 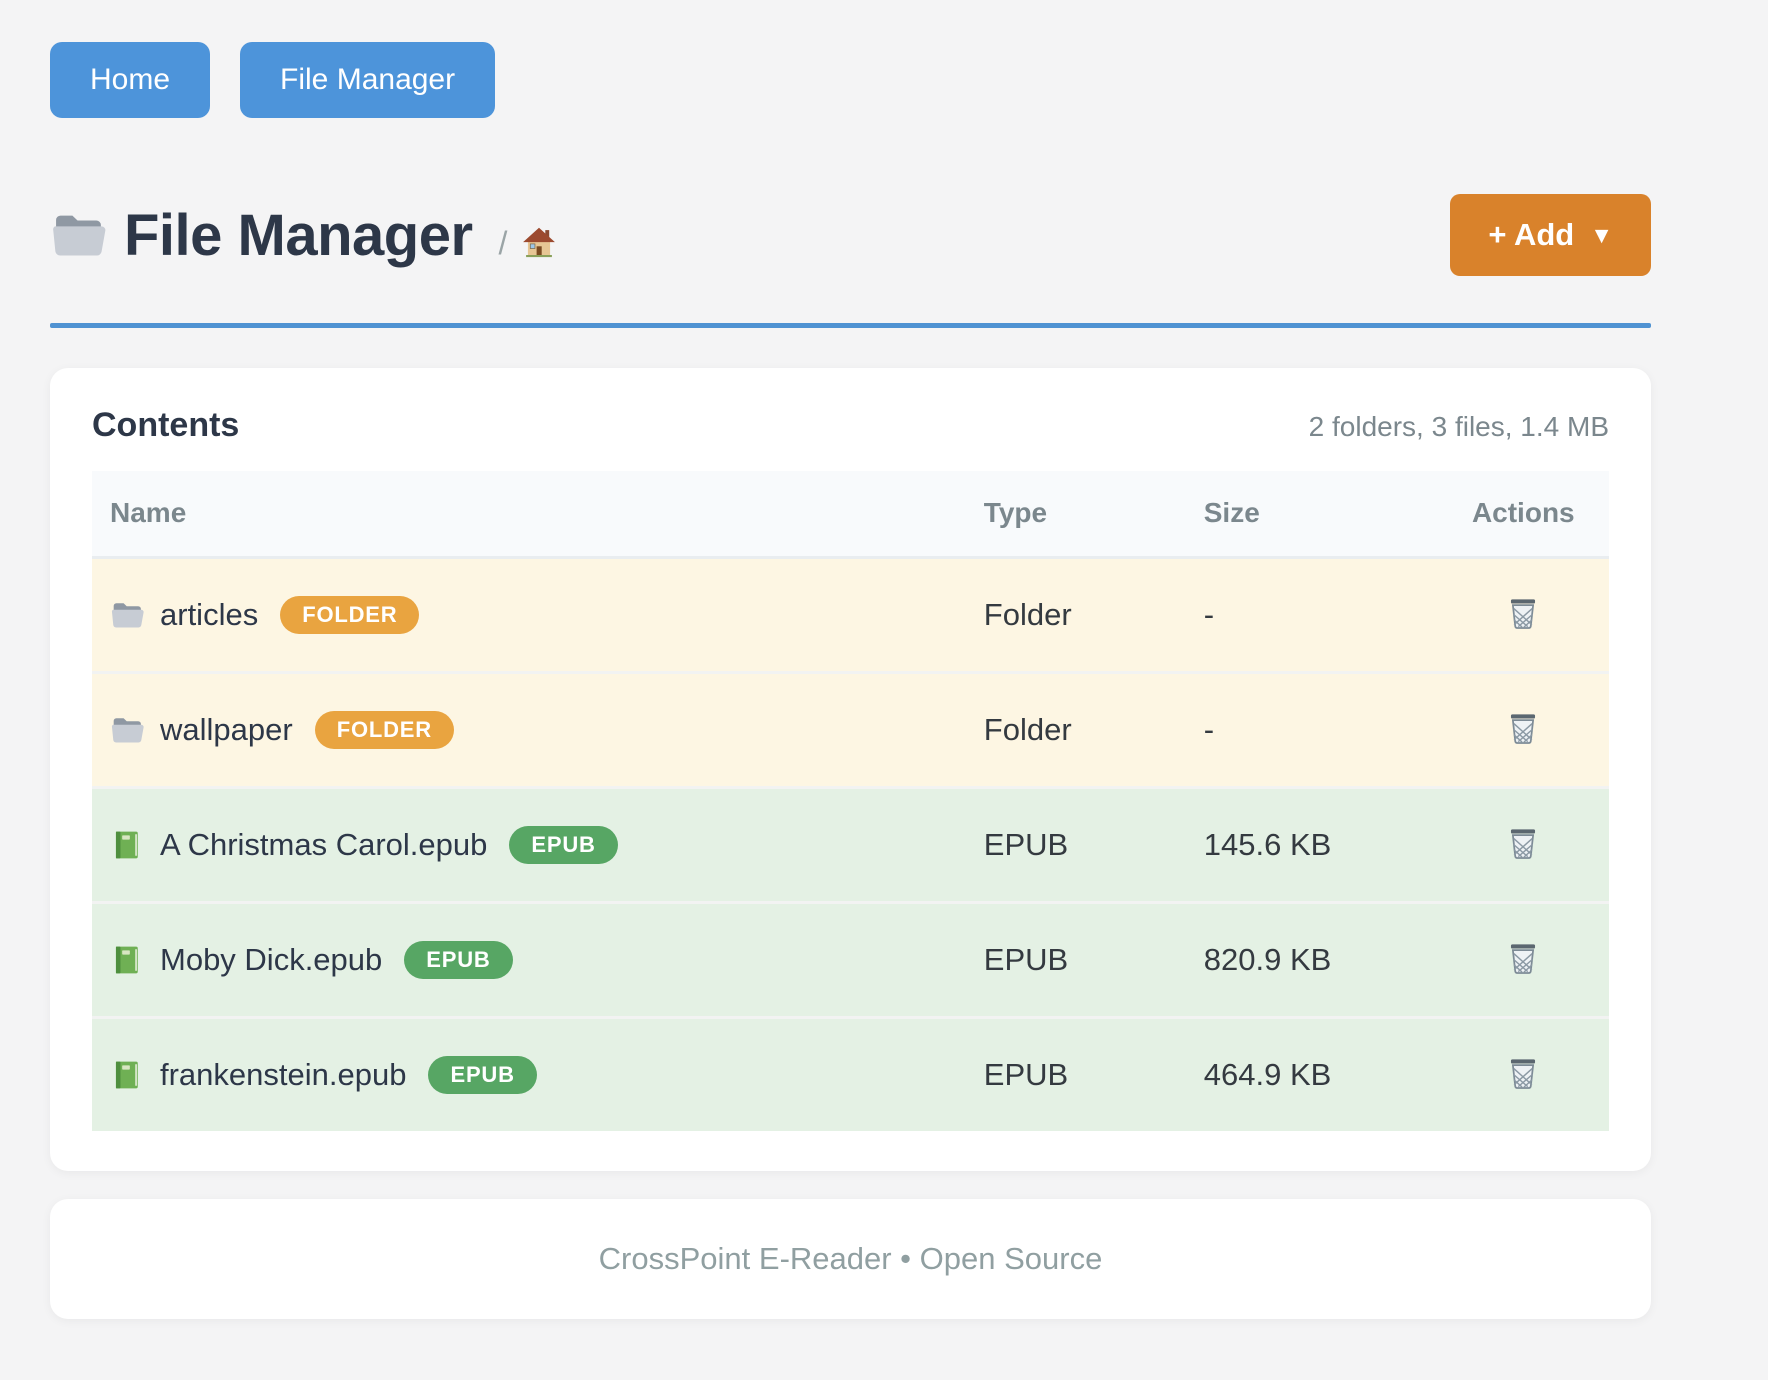 I want to click on file-size: 820.9 KB, so click(x=1311, y=958).